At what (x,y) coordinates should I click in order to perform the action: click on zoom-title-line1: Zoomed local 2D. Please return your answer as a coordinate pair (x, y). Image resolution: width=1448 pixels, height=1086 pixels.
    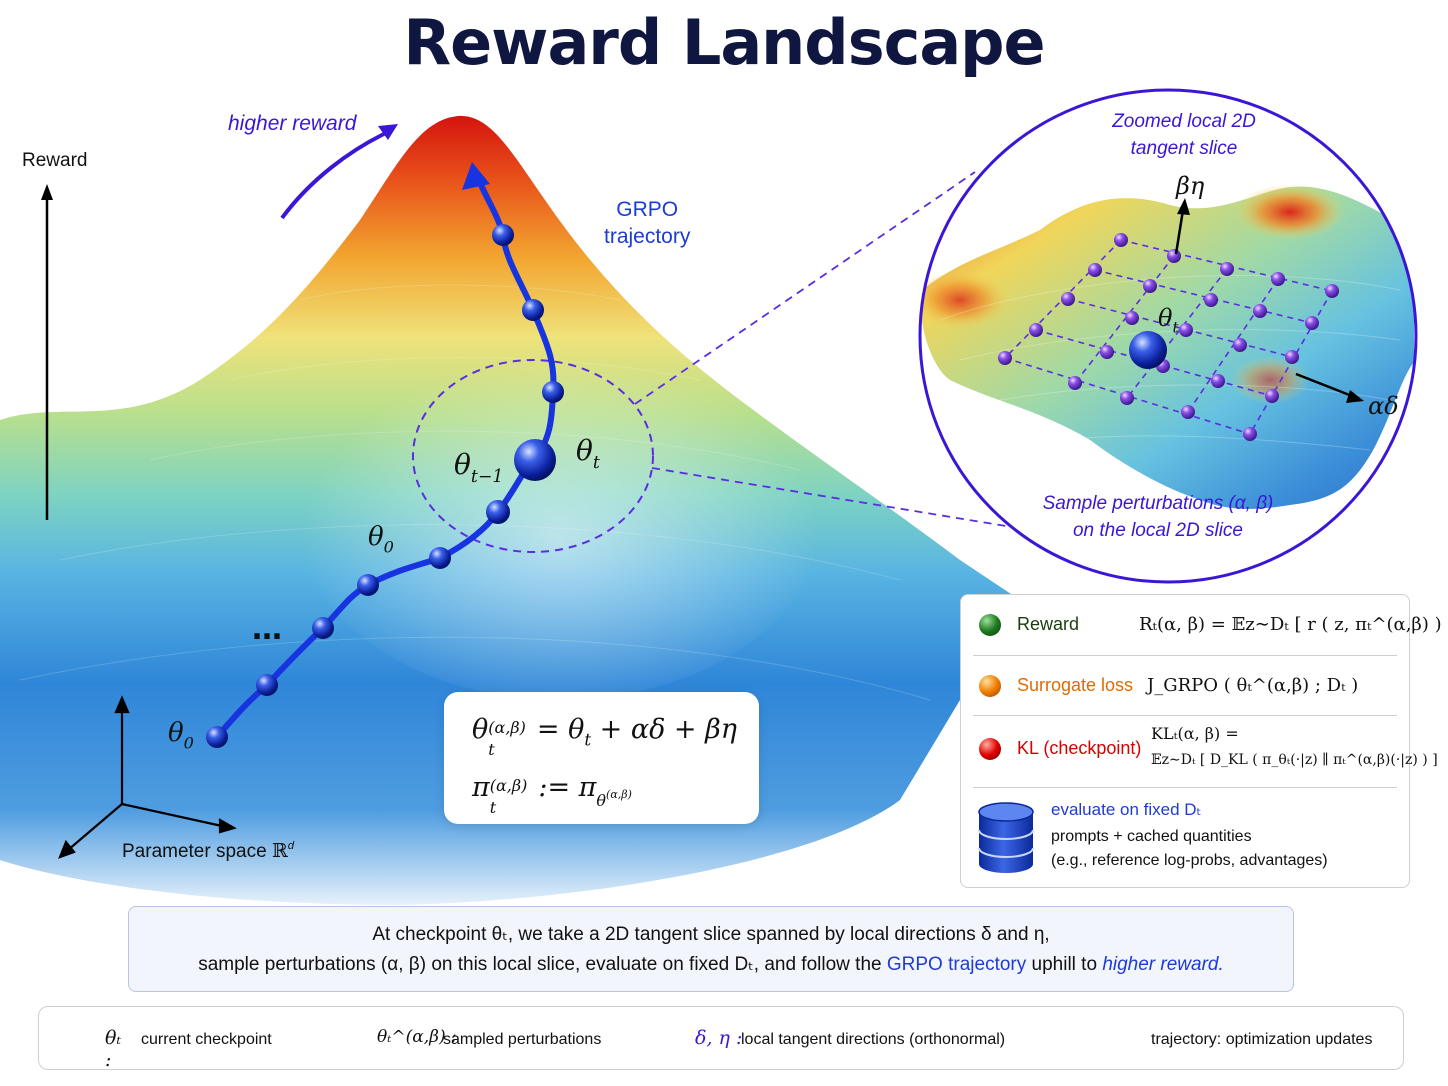
    Looking at the image, I should click on (1184, 121).